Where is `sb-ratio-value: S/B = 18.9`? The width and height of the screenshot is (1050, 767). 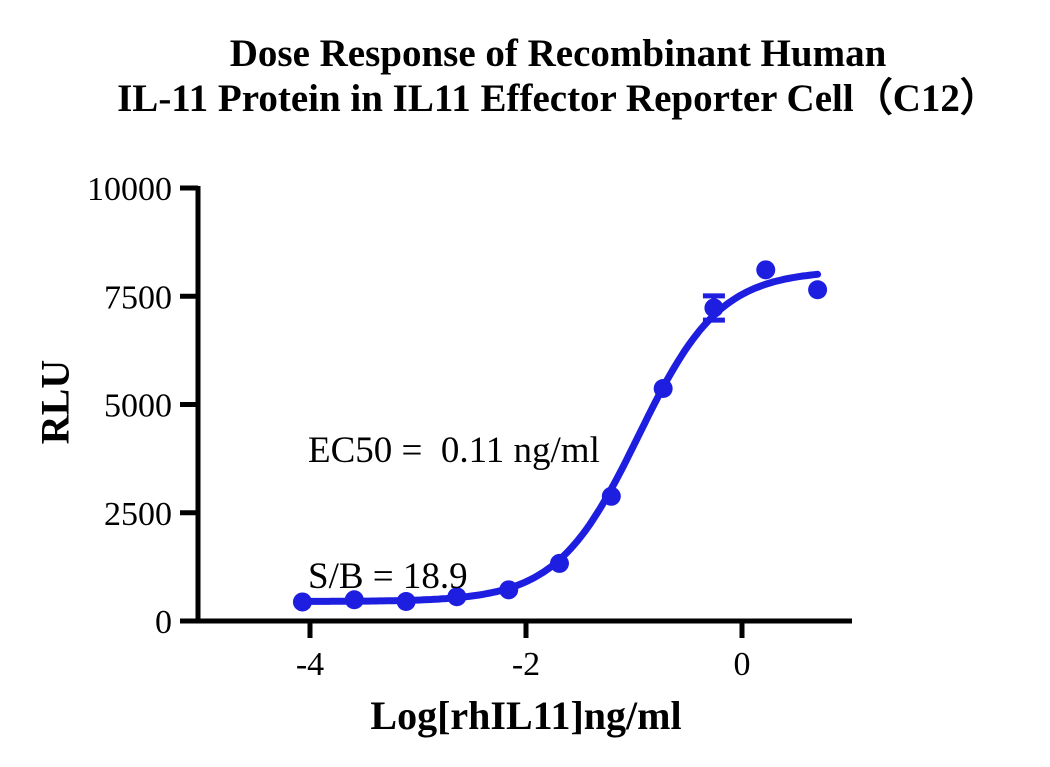
sb-ratio-value: S/B = 18.9 is located at coordinates (388, 576).